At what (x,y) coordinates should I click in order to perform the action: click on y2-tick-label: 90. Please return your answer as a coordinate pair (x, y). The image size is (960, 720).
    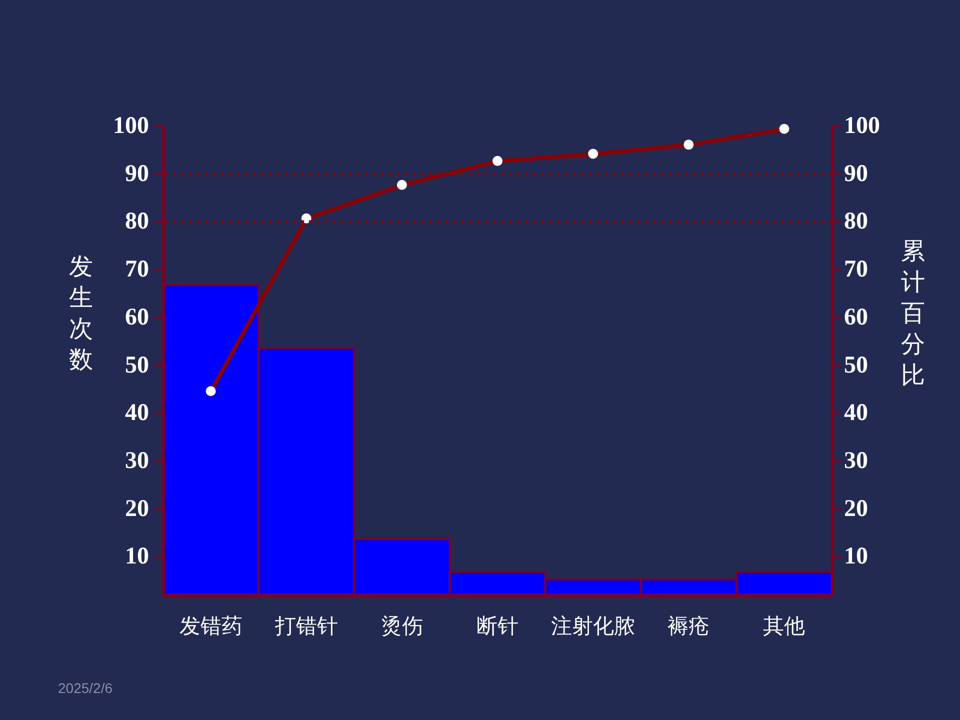
    Looking at the image, I should click on (856, 173).